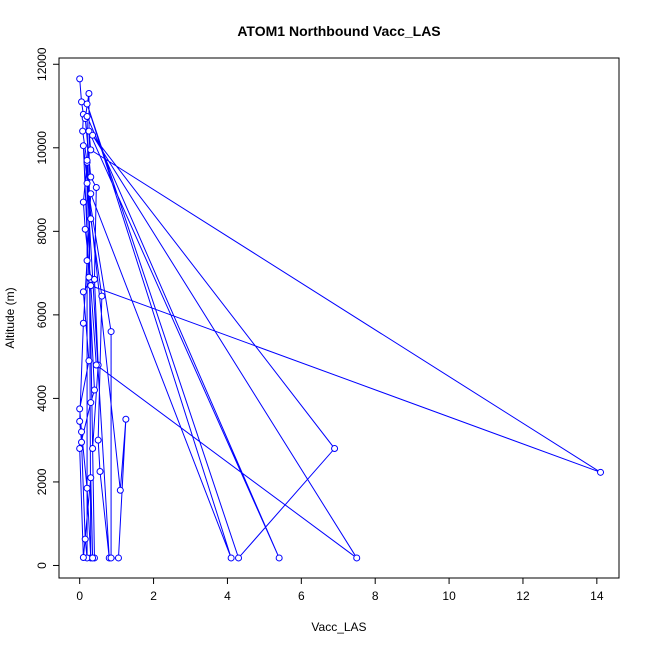 The image size is (650, 650). Describe the element at coordinates (42, 231) in the screenshot. I see `y-tick-label: 8000` at that location.